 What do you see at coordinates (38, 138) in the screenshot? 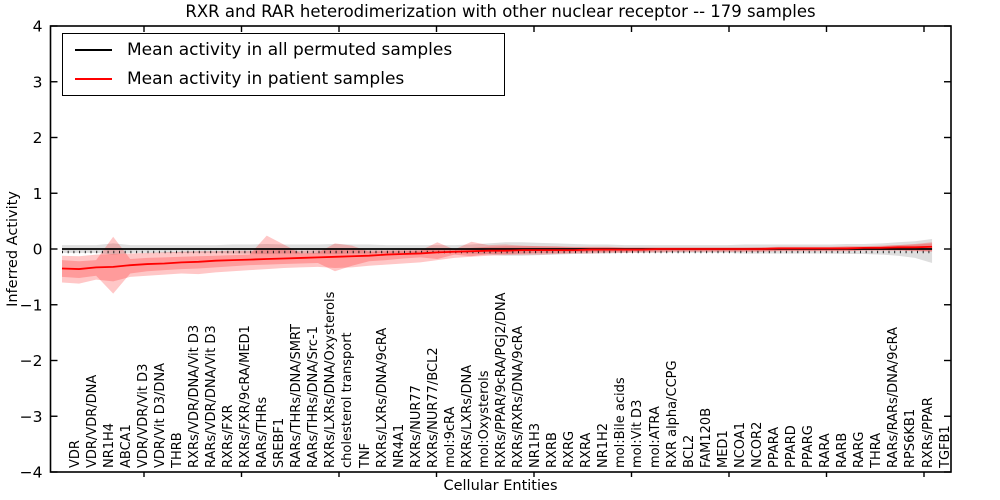
I see `y-tick-label: 2` at bounding box center [38, 138].